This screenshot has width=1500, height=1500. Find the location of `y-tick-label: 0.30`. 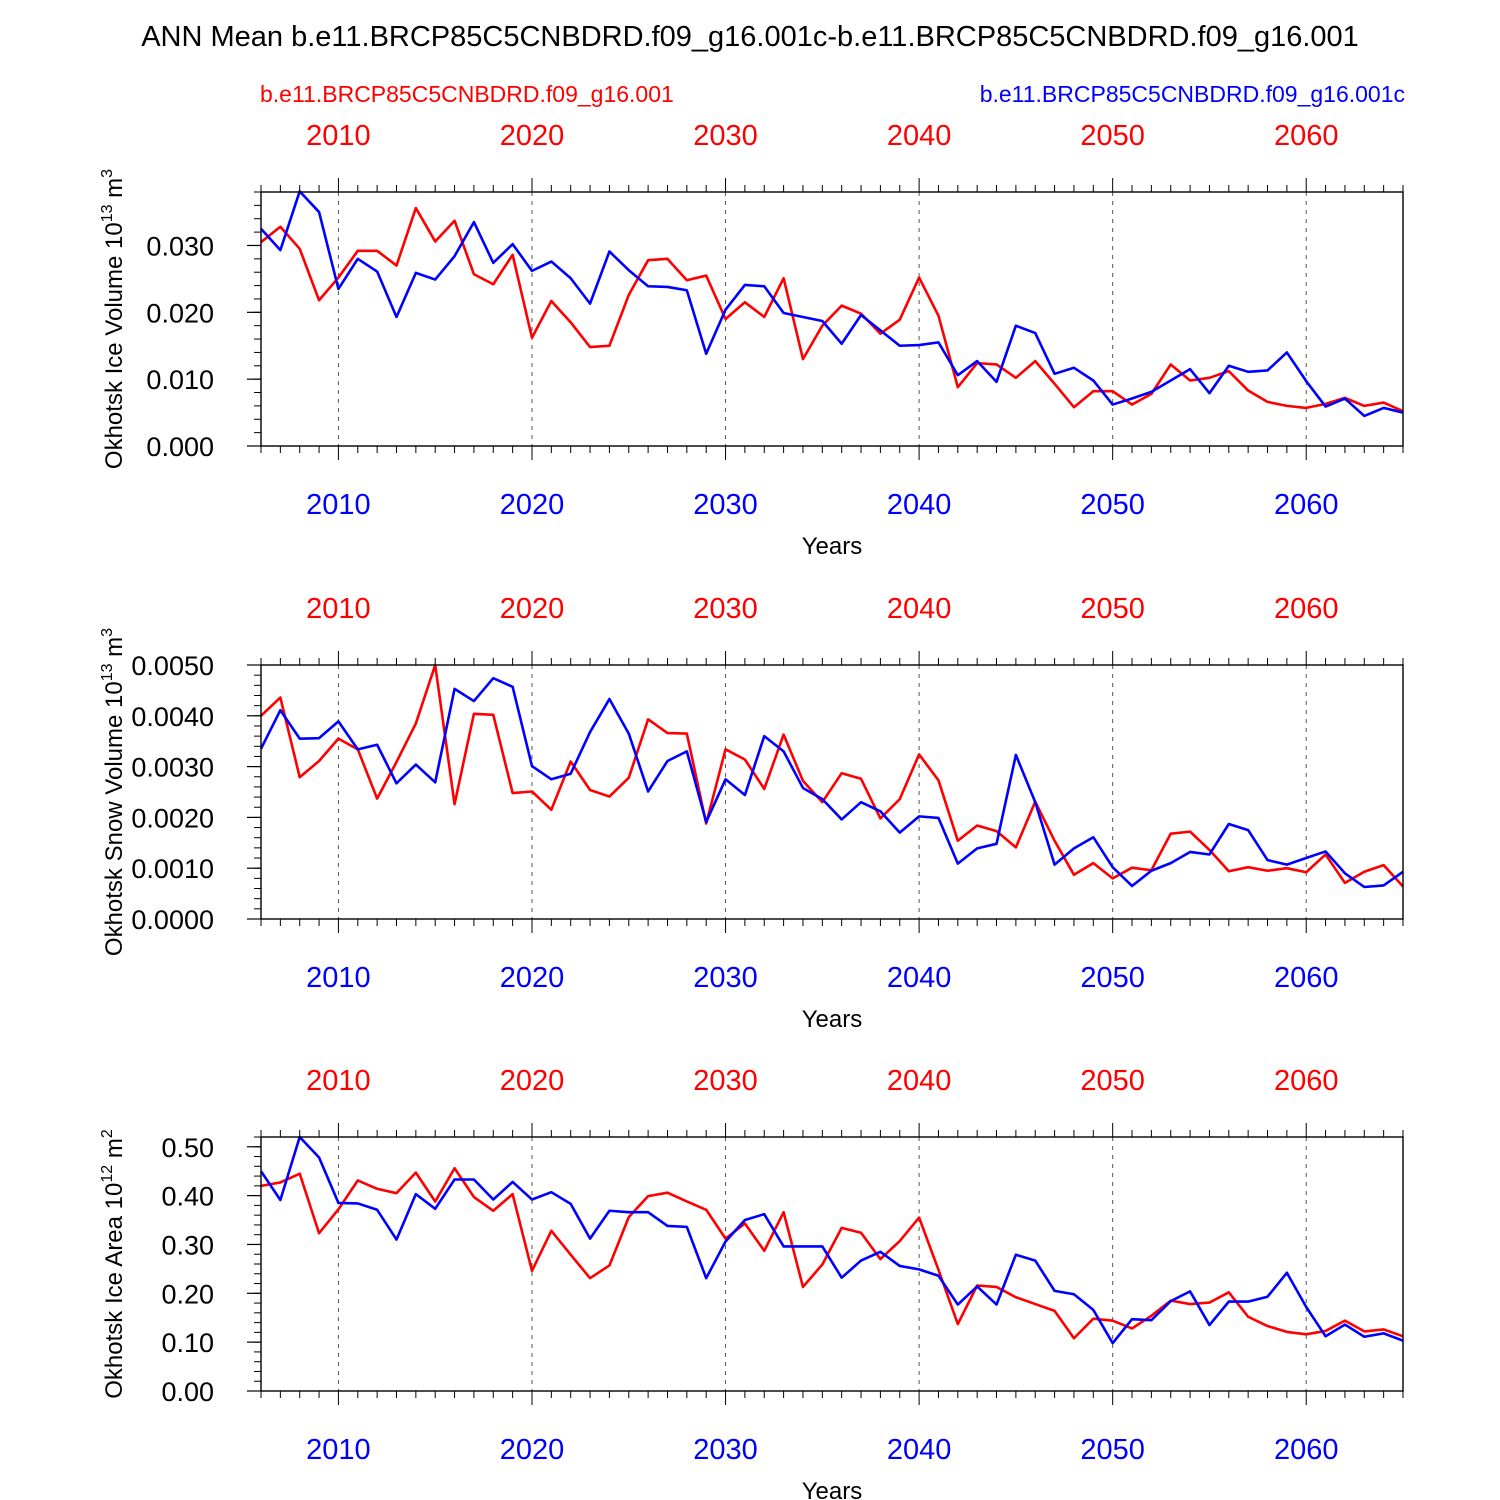

y-tick-label: 0.30 is located at coordinates (187, 1245).